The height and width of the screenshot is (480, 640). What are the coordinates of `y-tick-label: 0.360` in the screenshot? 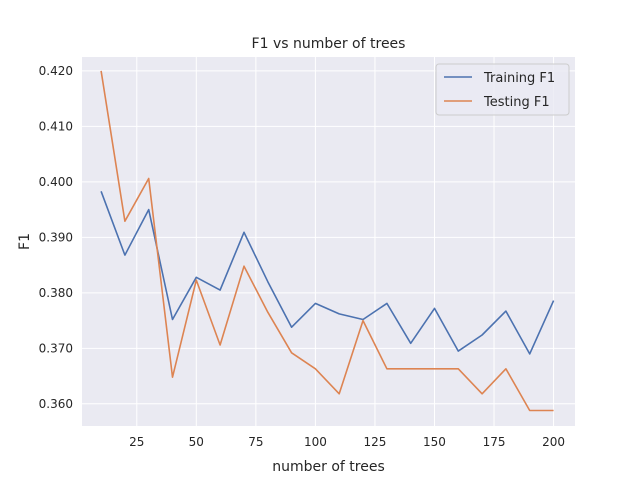 It's located at (56, 404).